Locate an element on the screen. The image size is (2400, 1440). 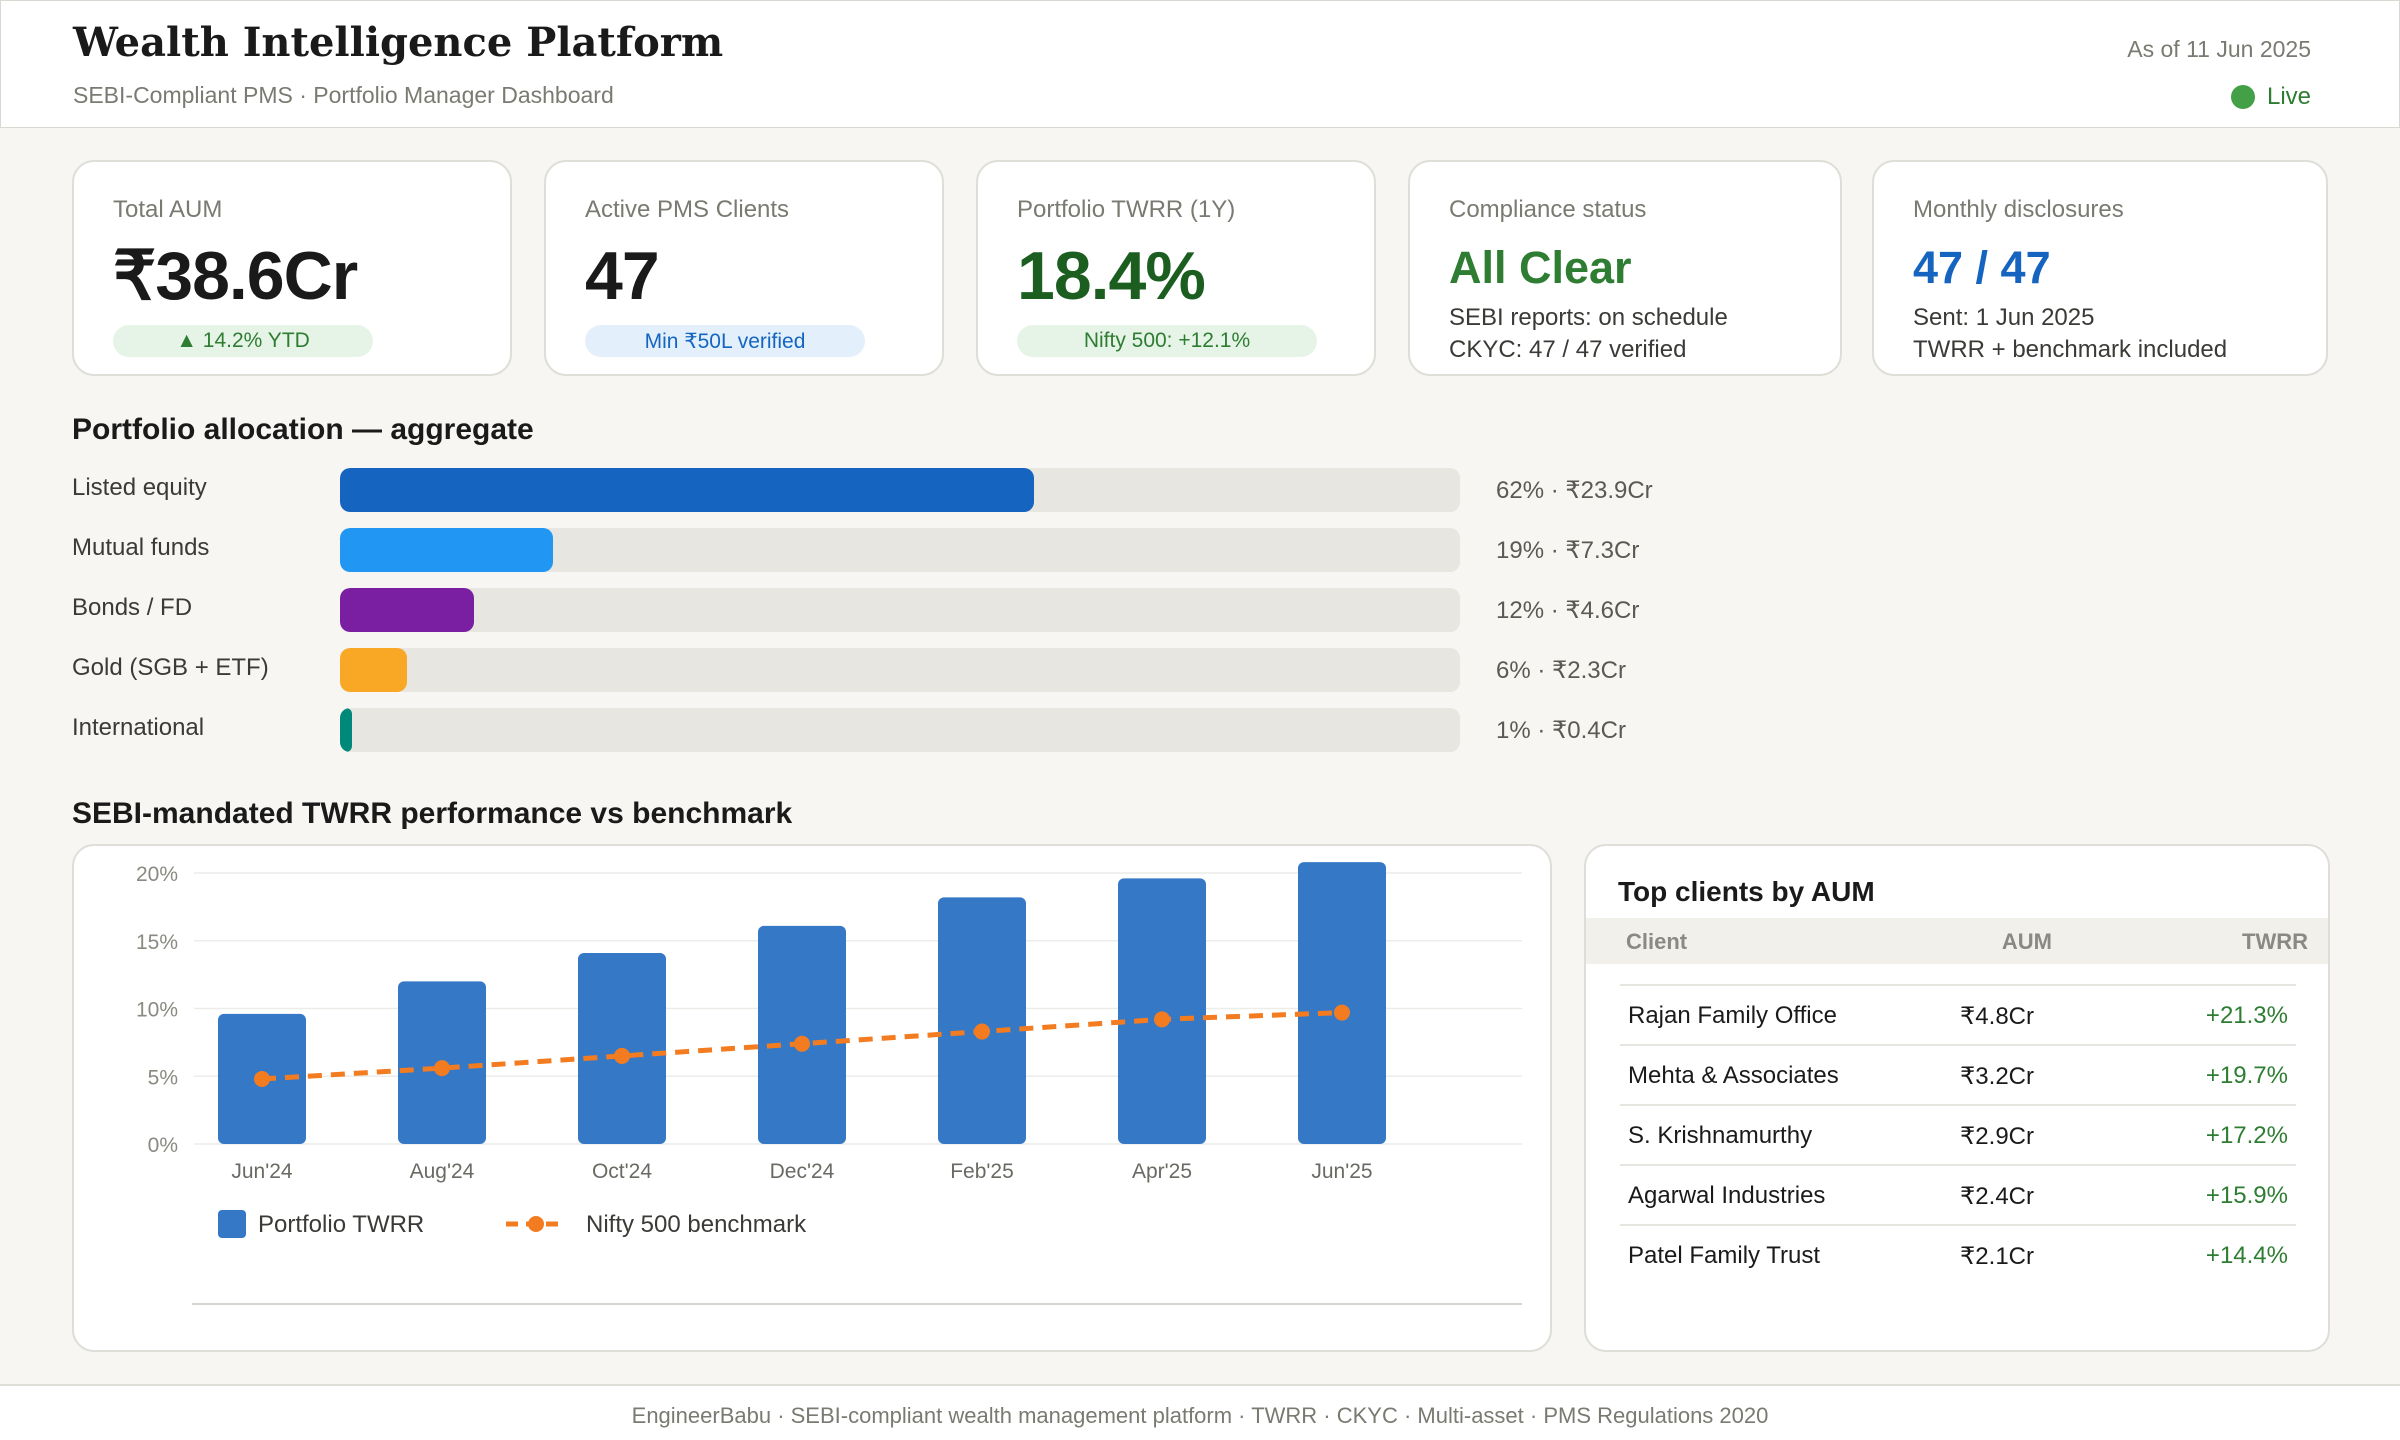
allocation-label: Bonds / FD is located at coordinates (132, 607).